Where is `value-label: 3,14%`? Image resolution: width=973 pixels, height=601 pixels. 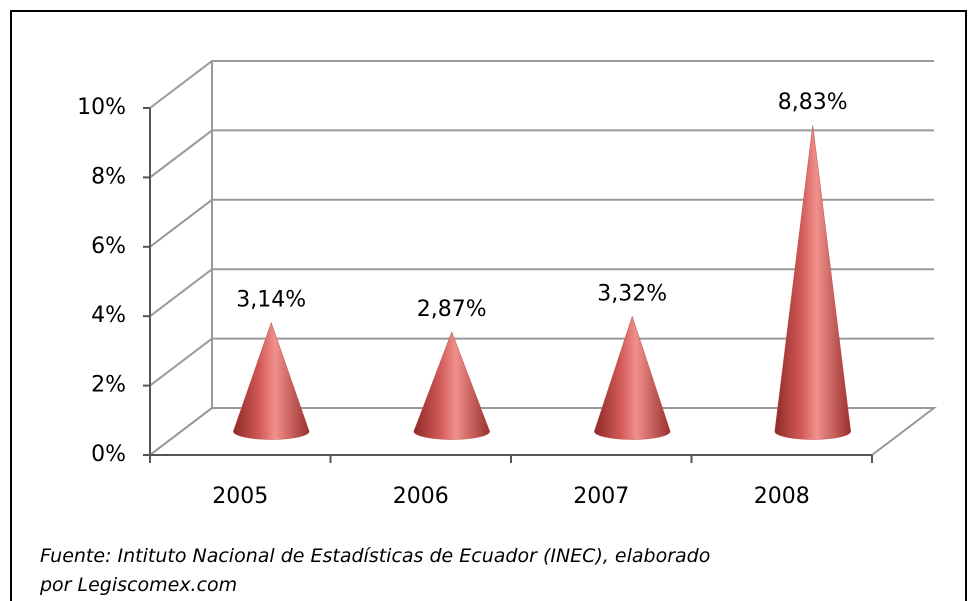 value-label: 3,14% is located at coordinates (271, 300).